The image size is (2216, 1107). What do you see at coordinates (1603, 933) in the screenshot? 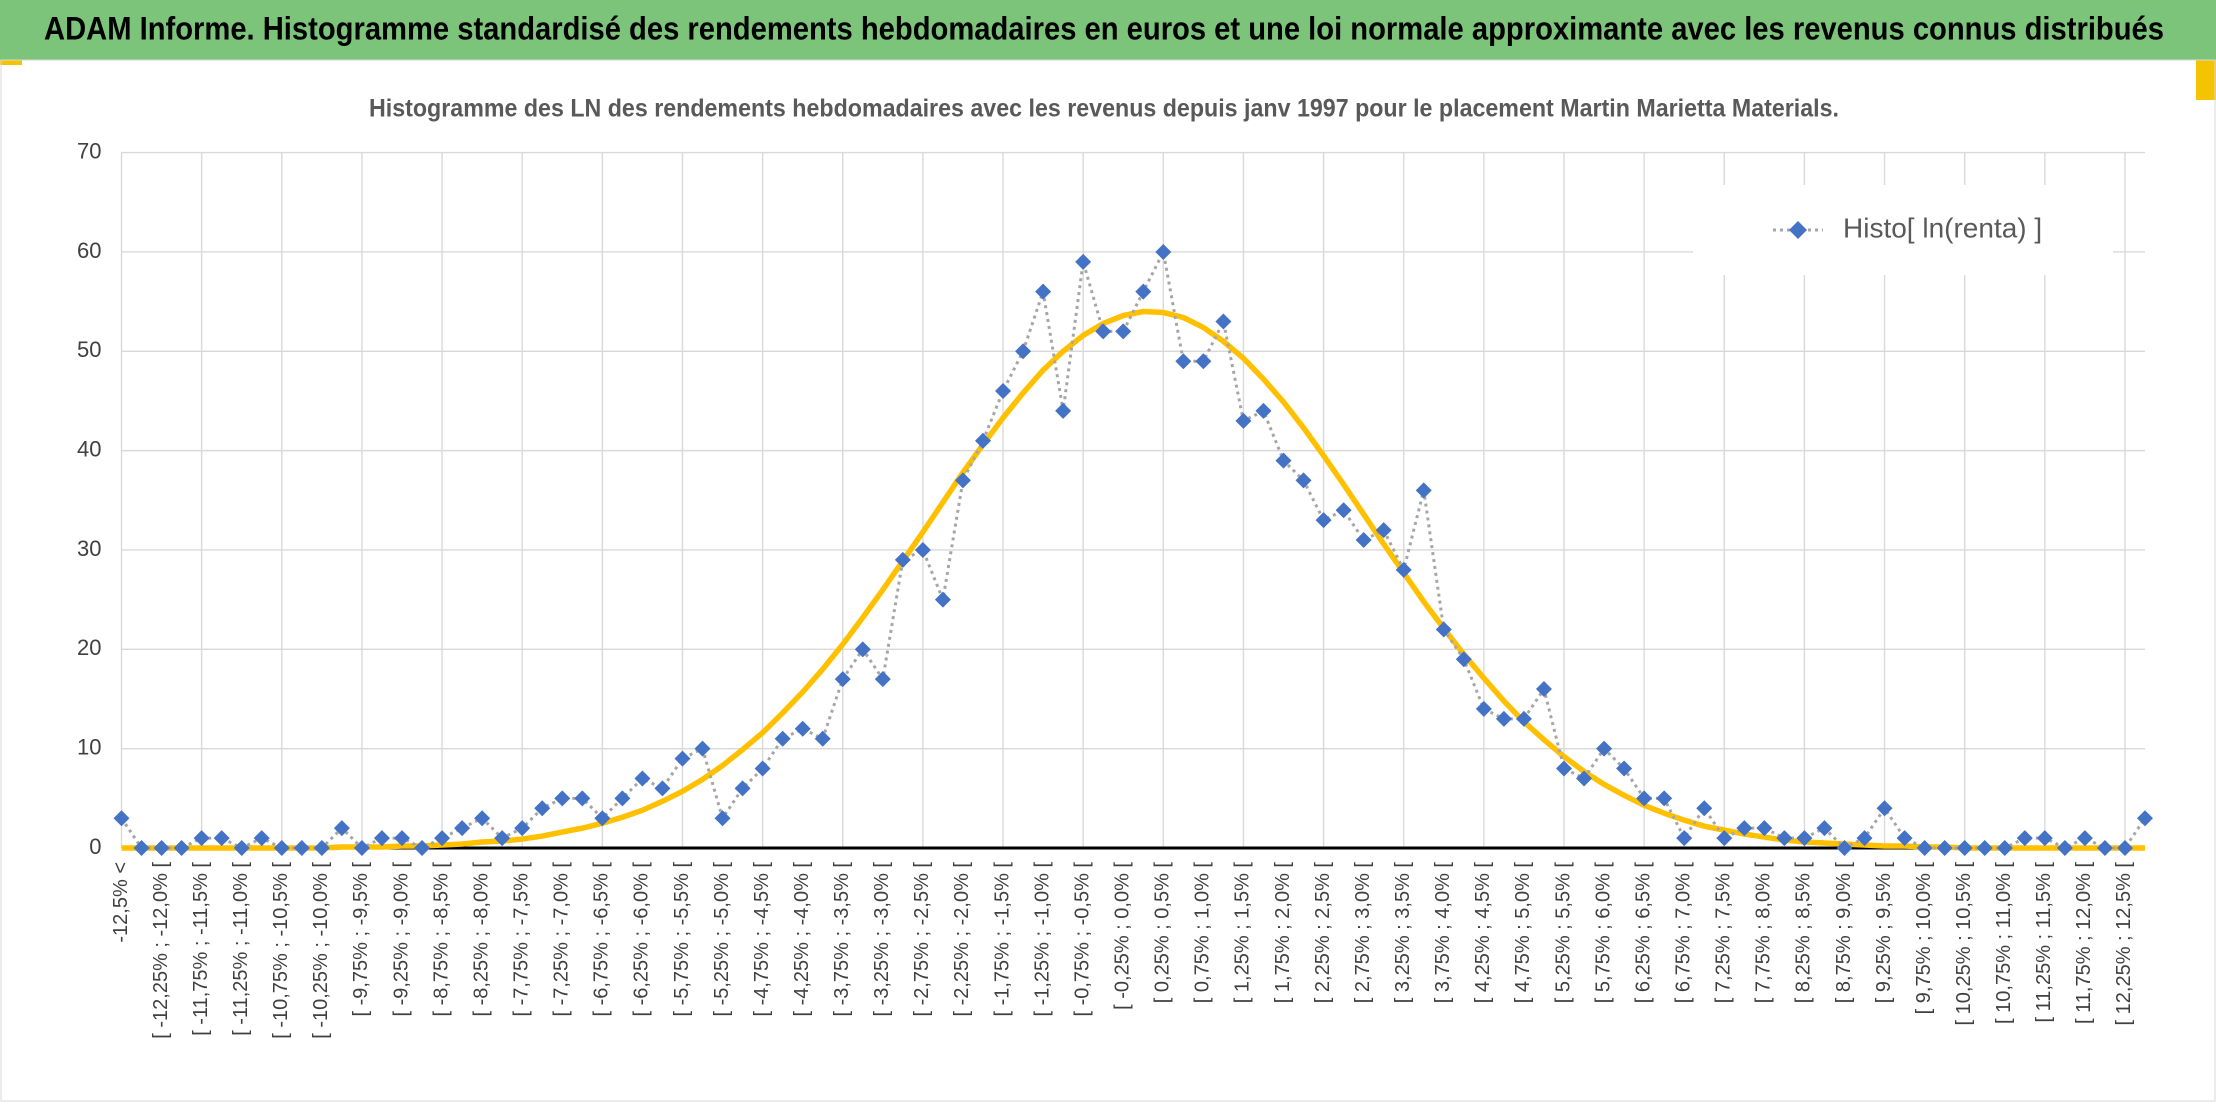
I see `x-tick-label: [ 5,75% ; 6,0% [` at bounding box center [1603, 933].